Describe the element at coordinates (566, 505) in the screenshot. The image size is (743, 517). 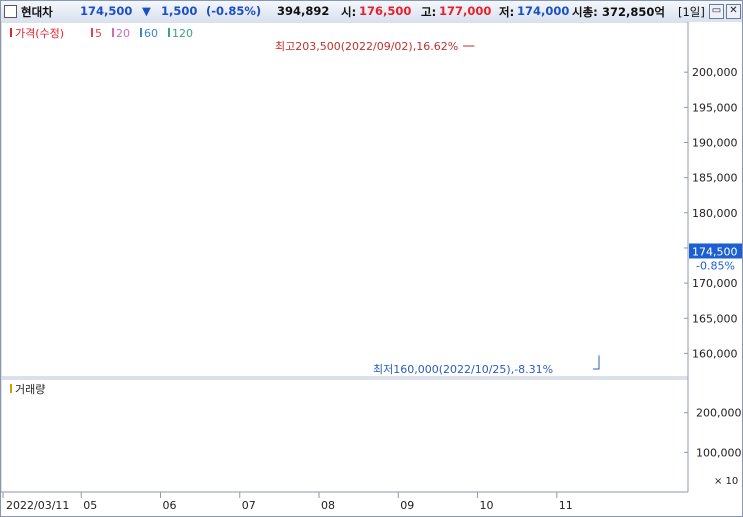
I see `x-tick-label: 11` at that location.